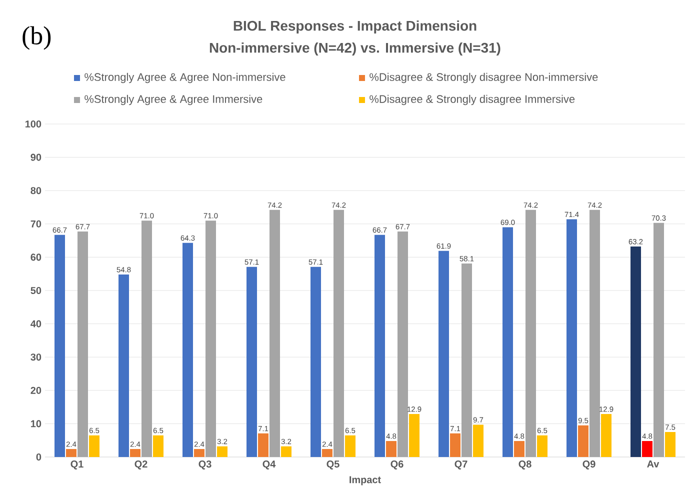 The image size is (688, 504). What do you see at coordinates (355, 49) in the screenshot?
I see `chart-subtitle: Non-immersive (N=42) vs. Immersive (N=31)` at bounding box center [355, 49].